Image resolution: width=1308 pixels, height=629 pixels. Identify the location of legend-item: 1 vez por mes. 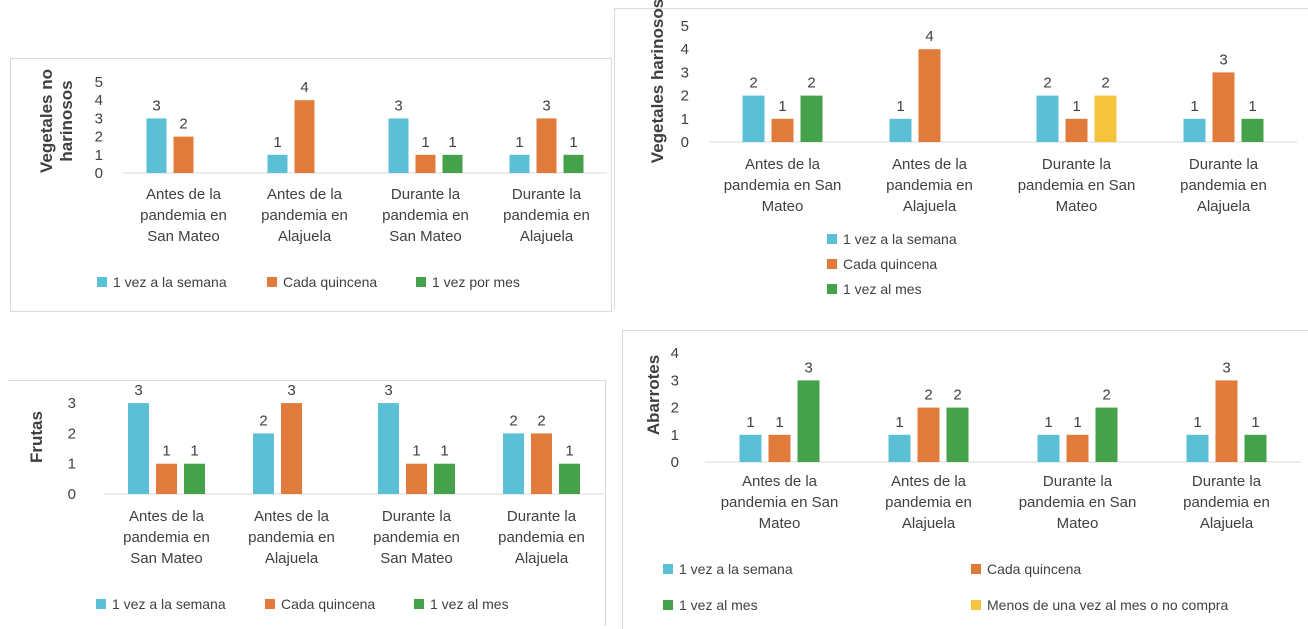
(468, 282).